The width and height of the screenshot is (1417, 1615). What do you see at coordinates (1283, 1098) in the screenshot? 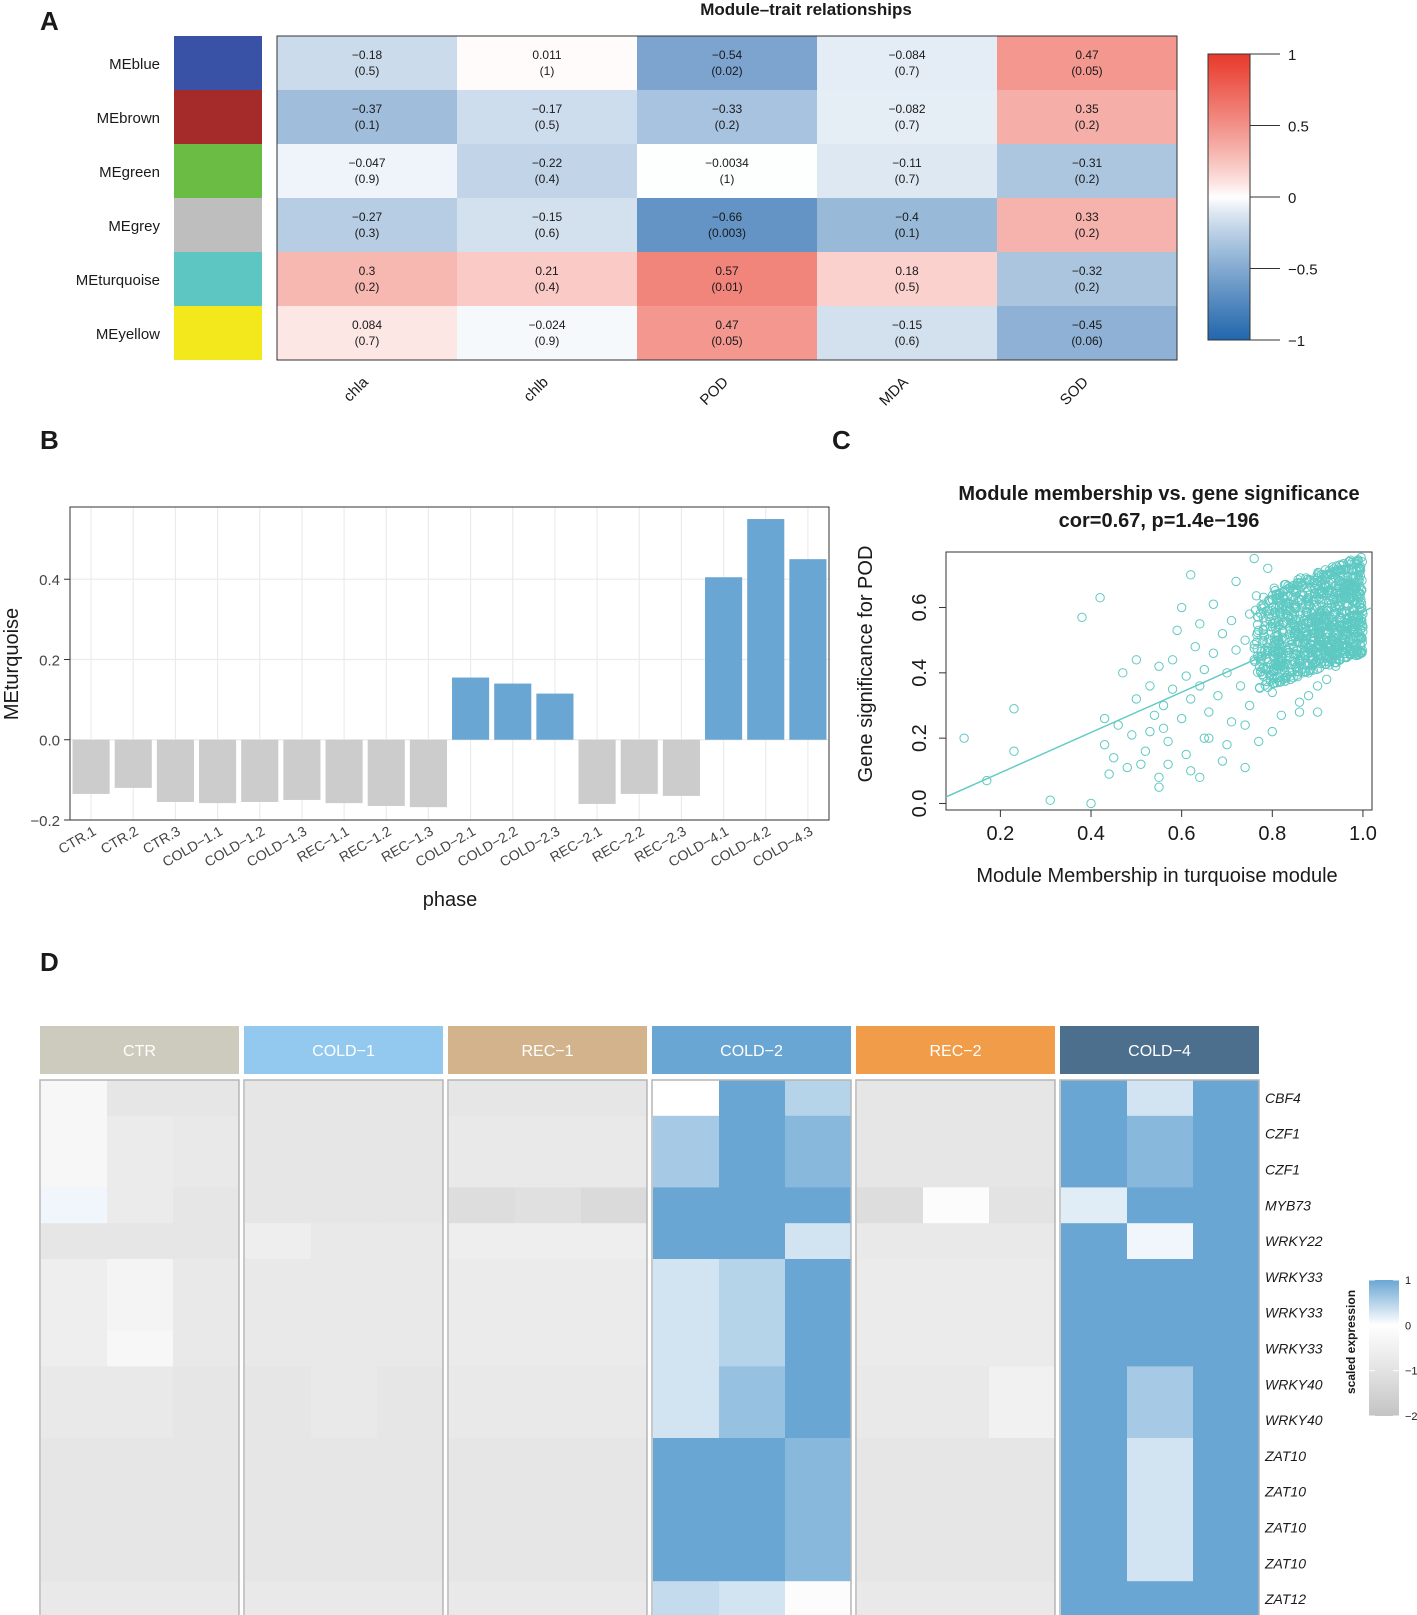
I see `gene-label: CBF4` at bounding box center [1283, 1098].